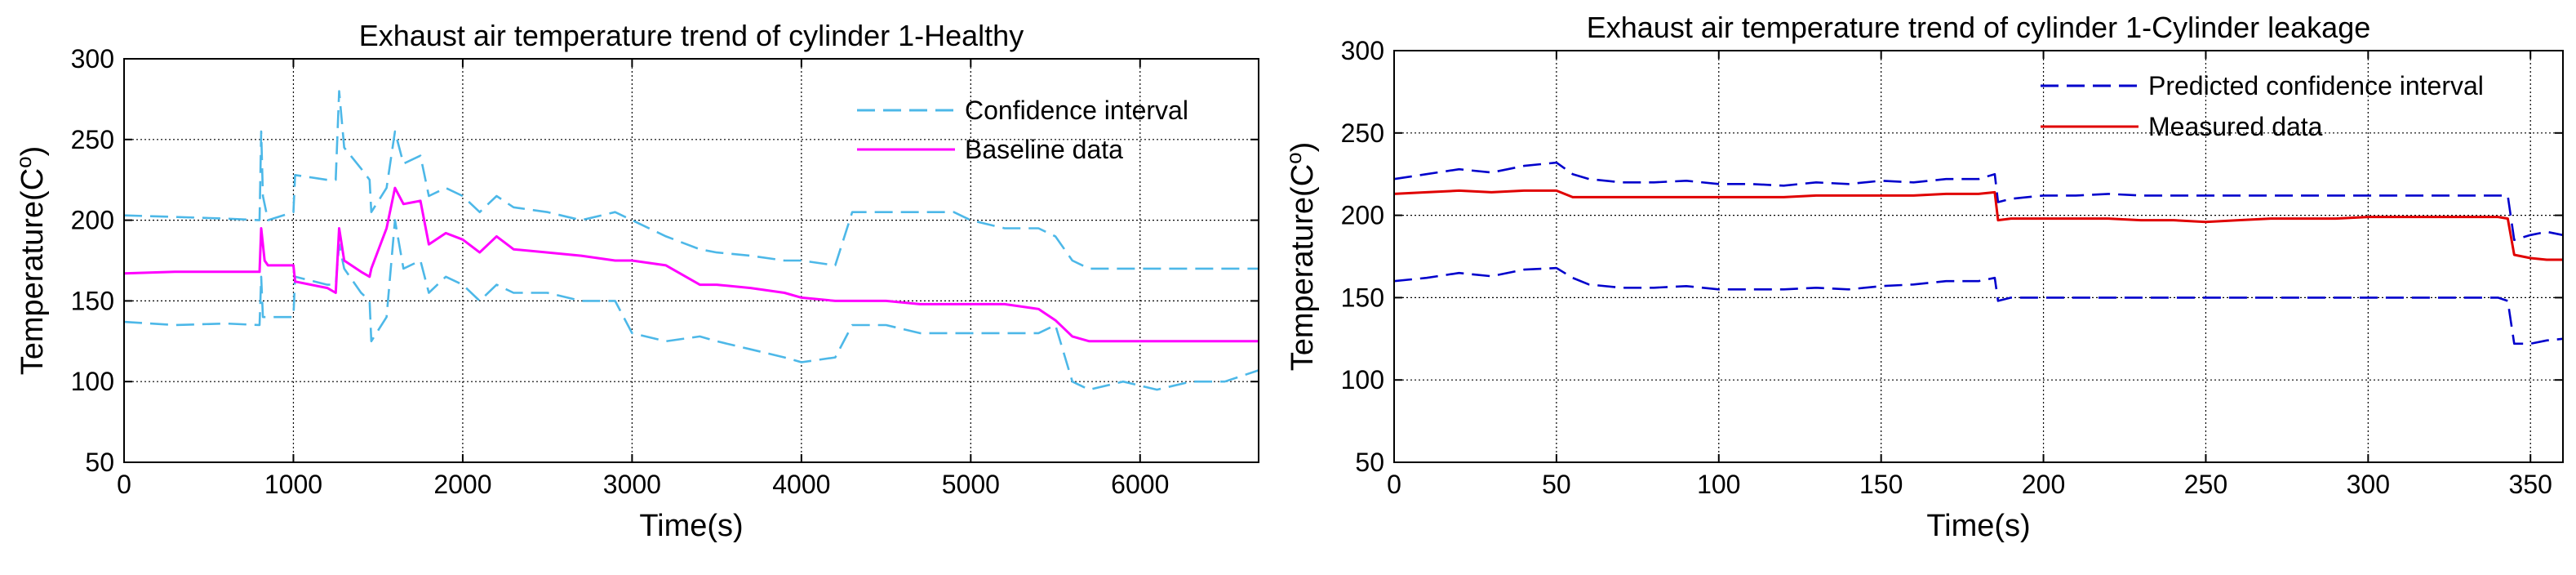  I want to click on x-tick-label: 150, so click(1881, 484).